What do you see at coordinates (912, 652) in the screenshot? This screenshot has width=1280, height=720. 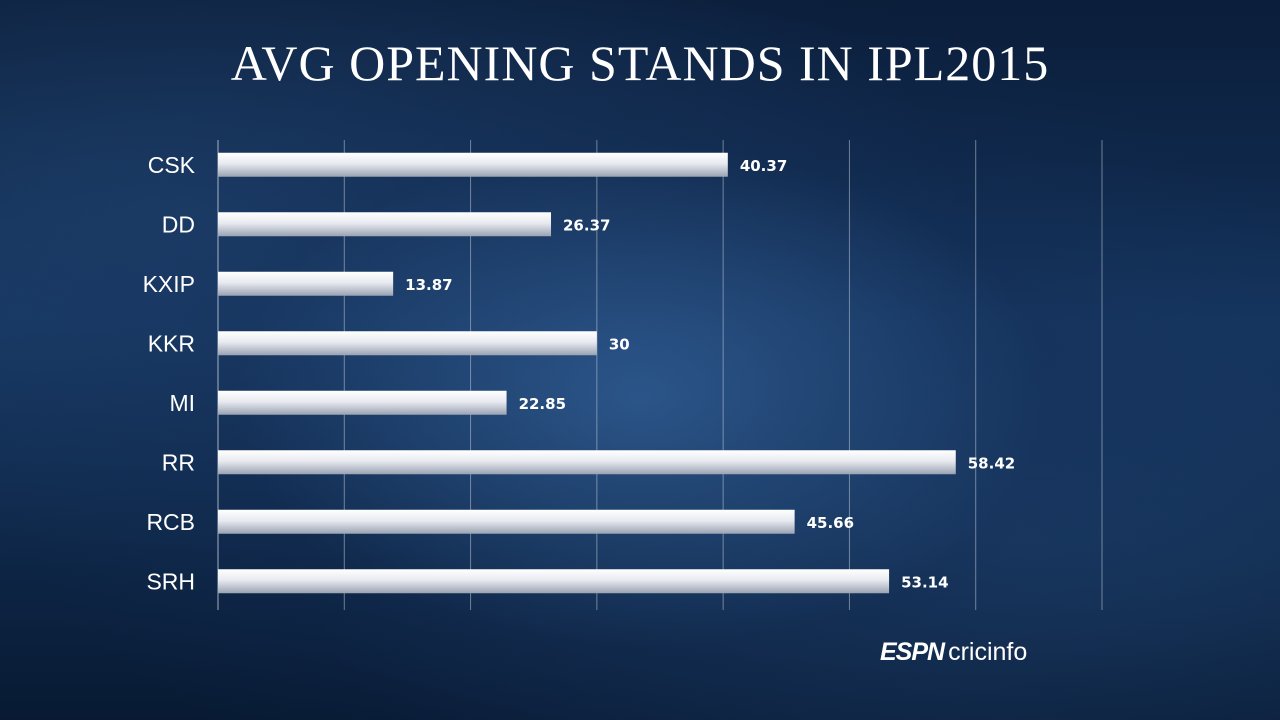 I see `espn-logo-text: ESPN` at bounding box center [912, 652].